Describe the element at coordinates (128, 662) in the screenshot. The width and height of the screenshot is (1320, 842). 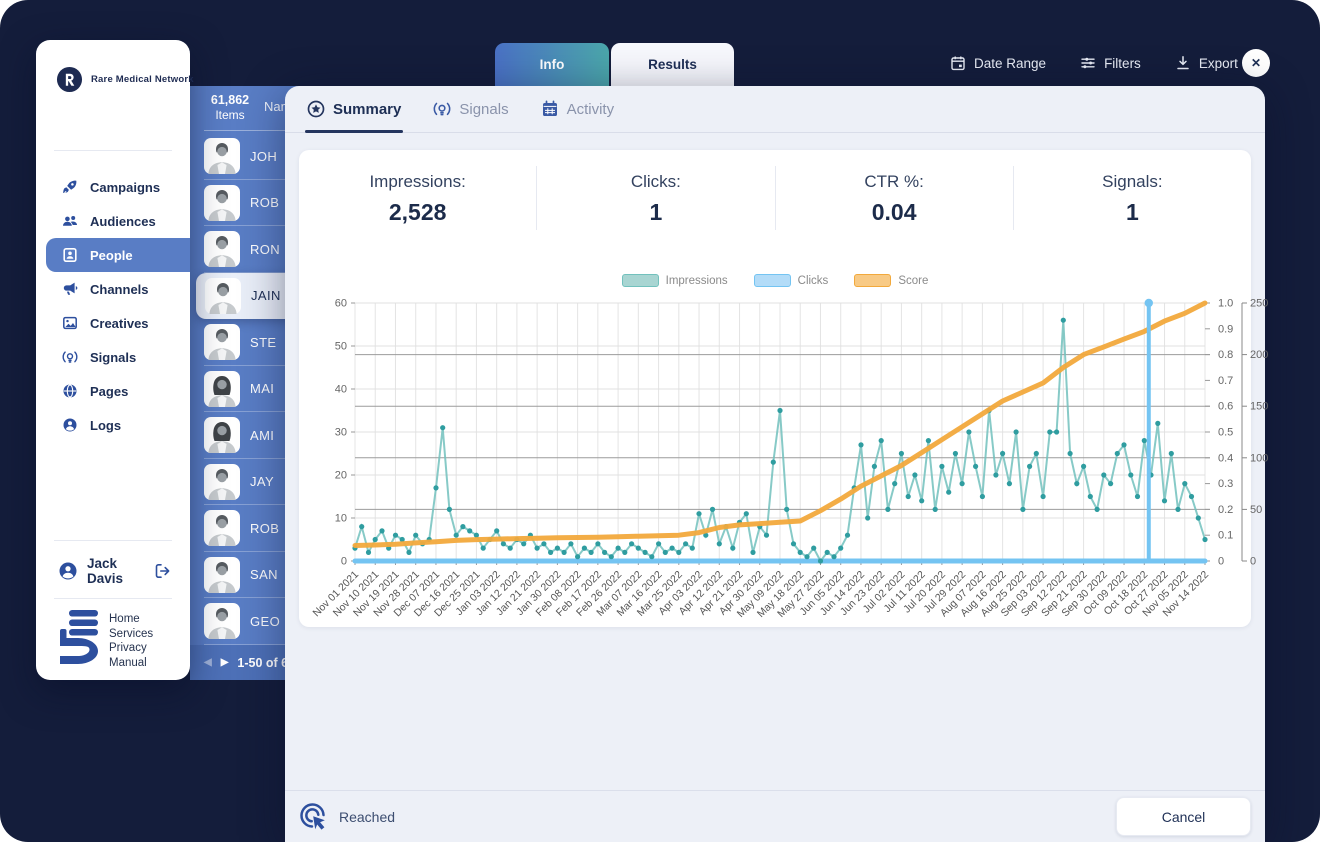
I see `footer-link-manual: Manual` at that location.